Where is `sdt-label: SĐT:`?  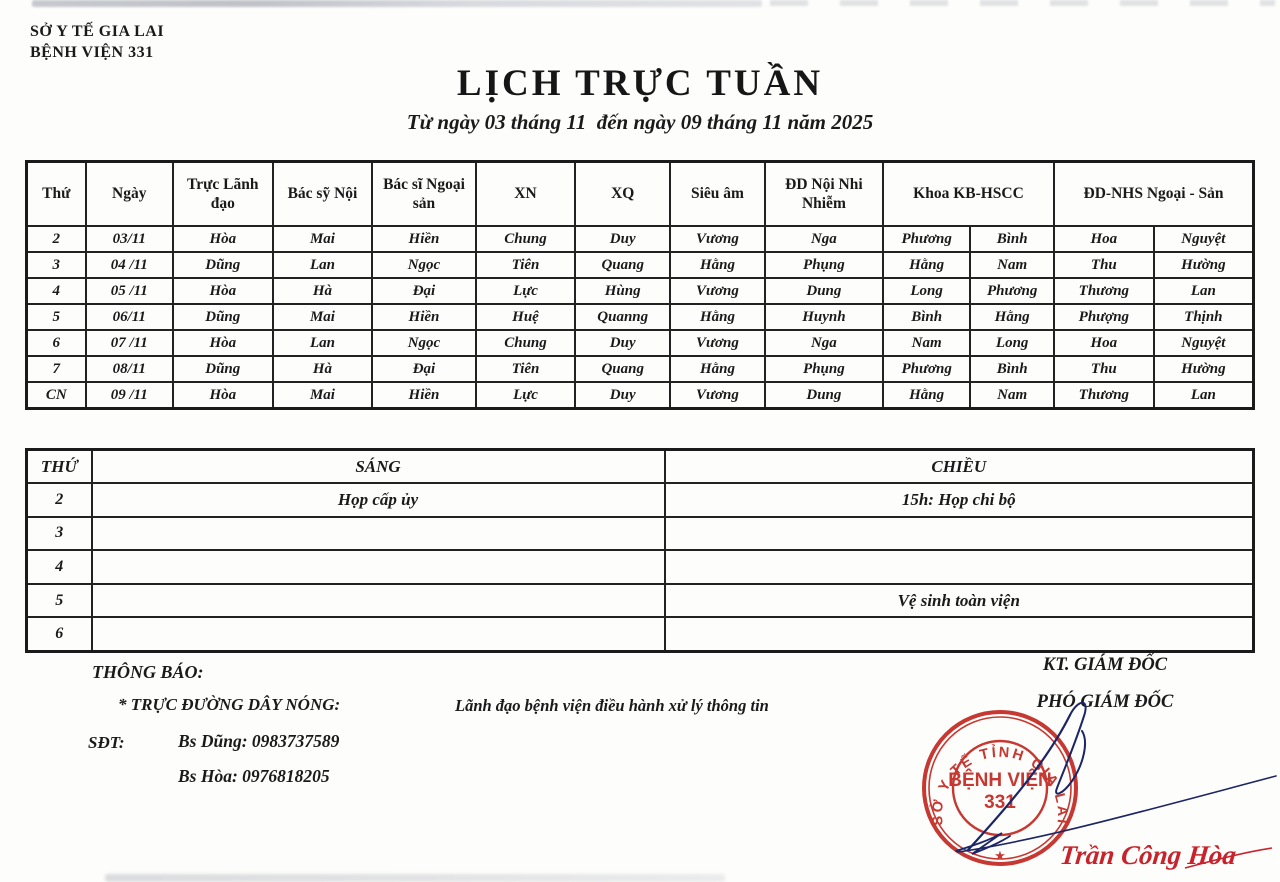 sdt-label: SĐT: is located at coordinates (106, 742).